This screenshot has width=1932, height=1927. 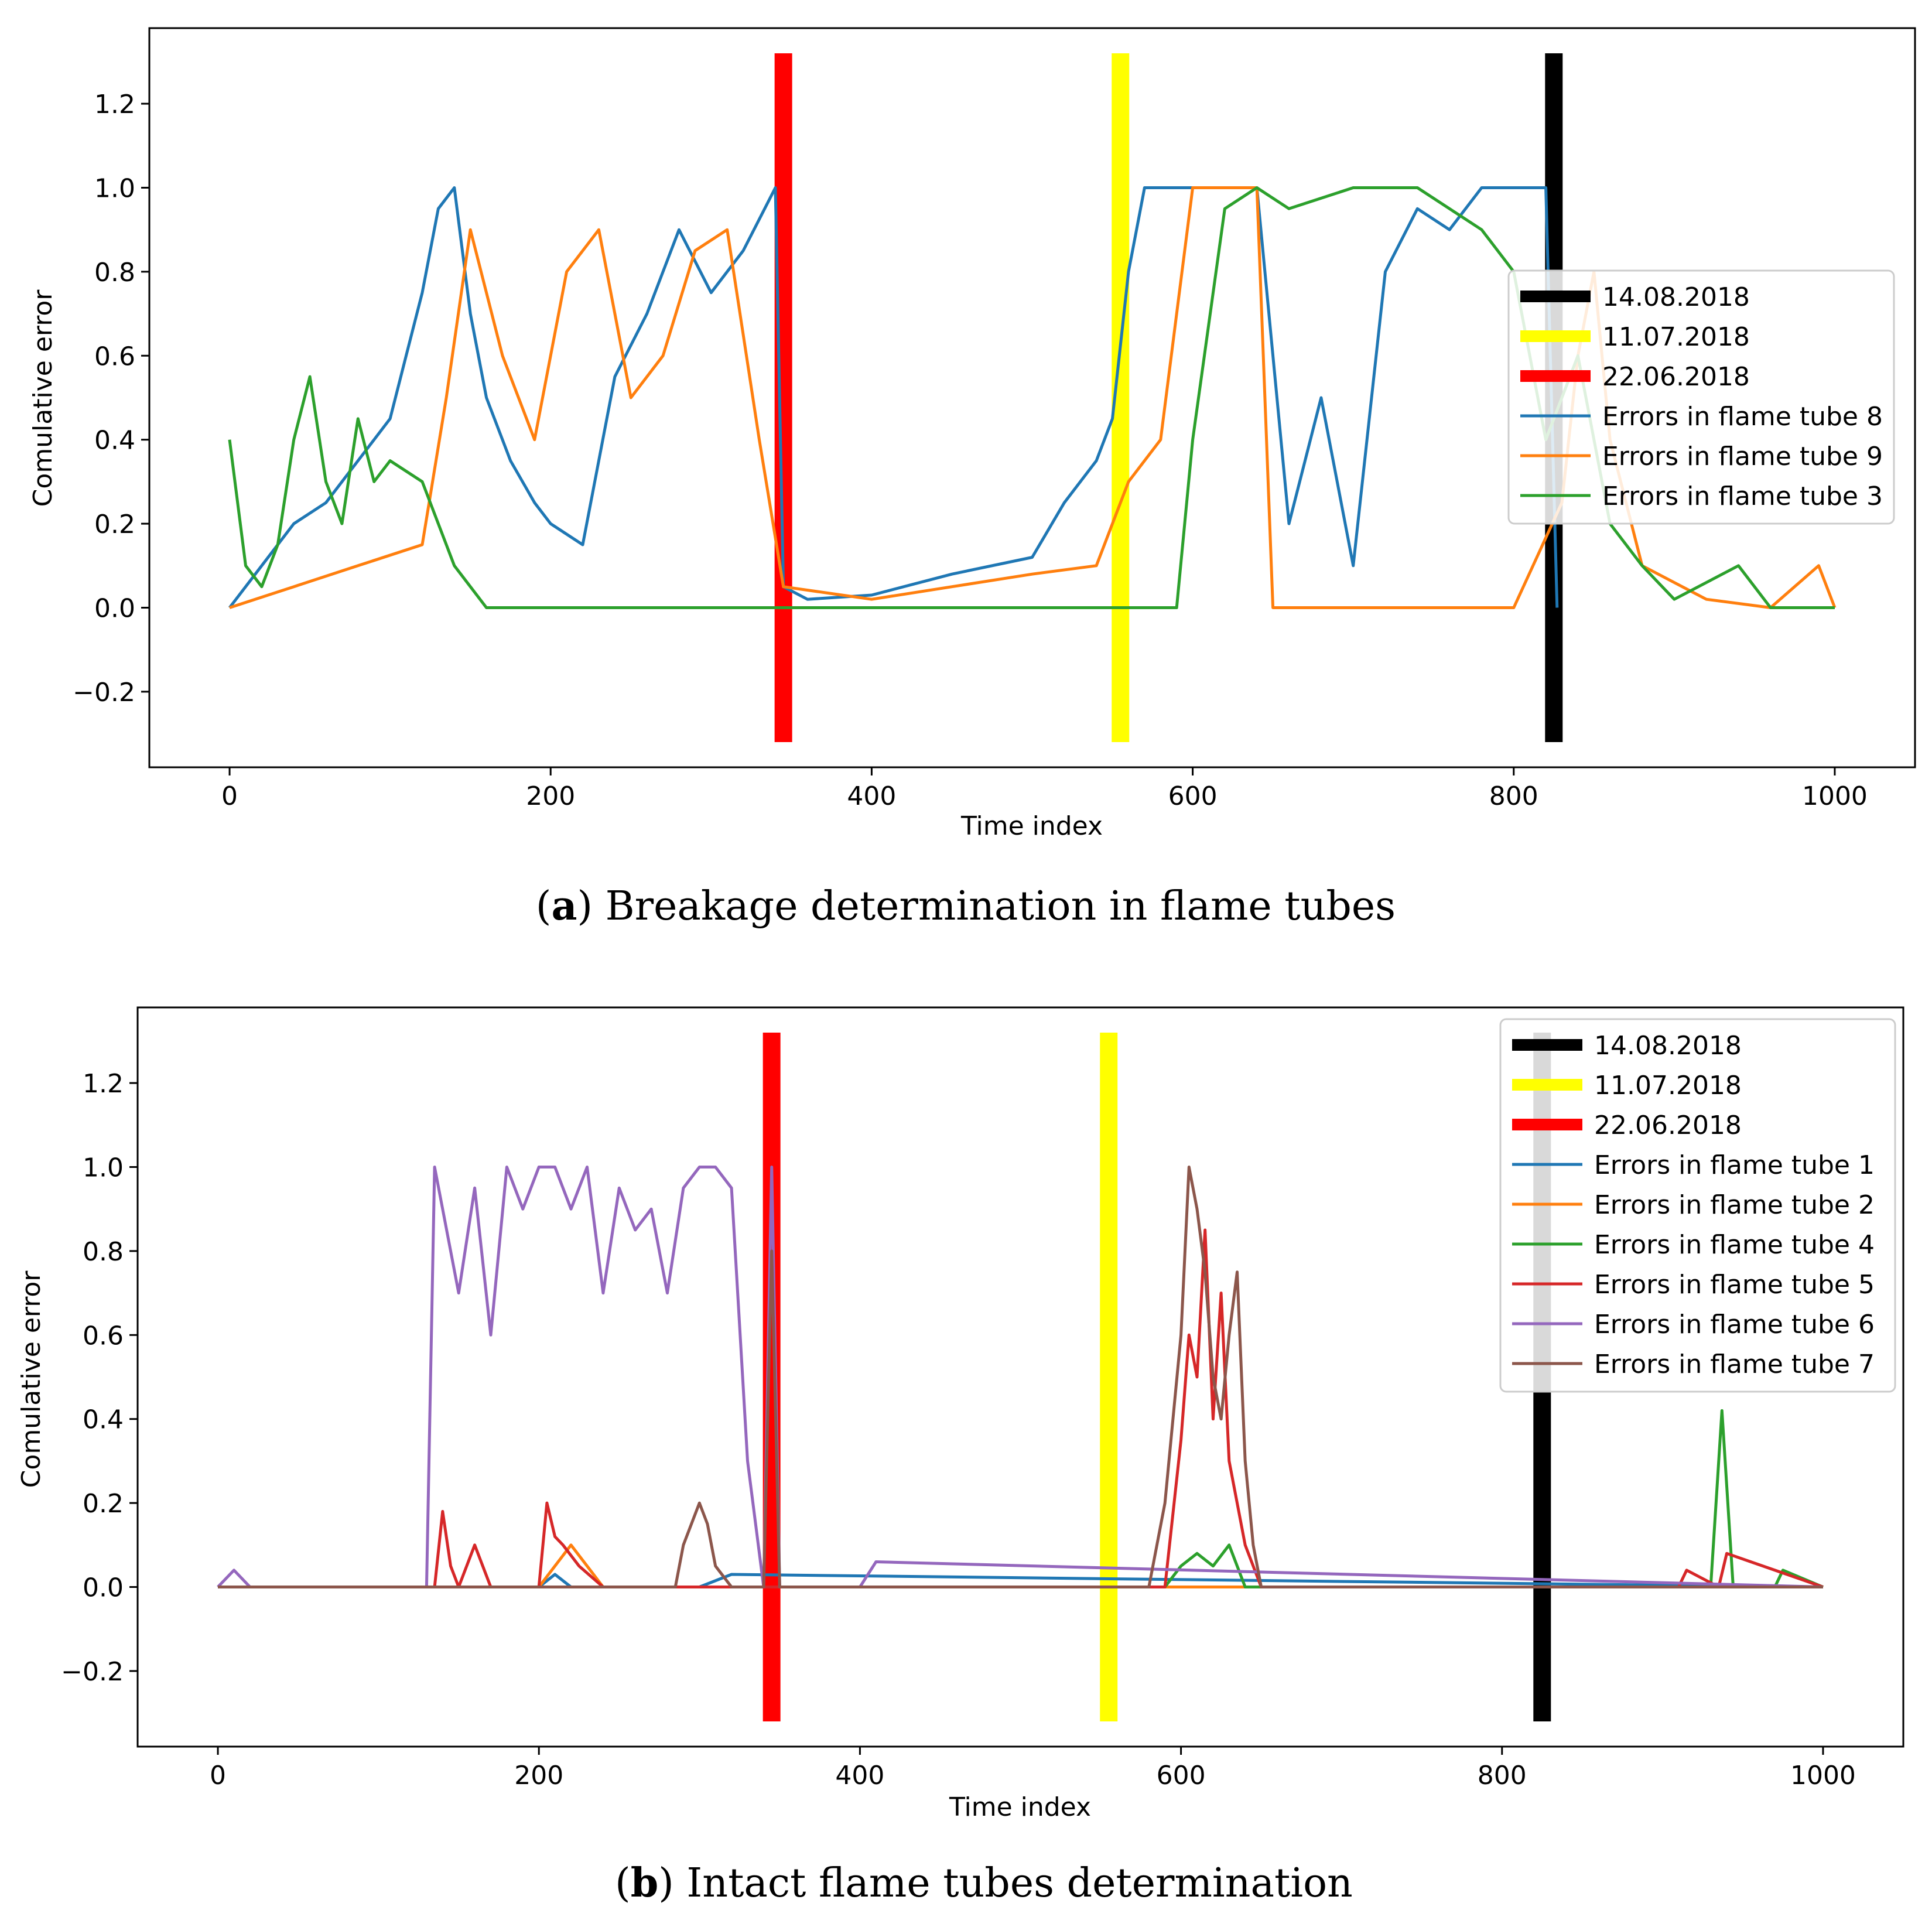 What do you see at coordinates (1001, 907) in the screenshot?
I see `caption-text: Breakage determination in flame tubes` at bounding box center [1001, 907].